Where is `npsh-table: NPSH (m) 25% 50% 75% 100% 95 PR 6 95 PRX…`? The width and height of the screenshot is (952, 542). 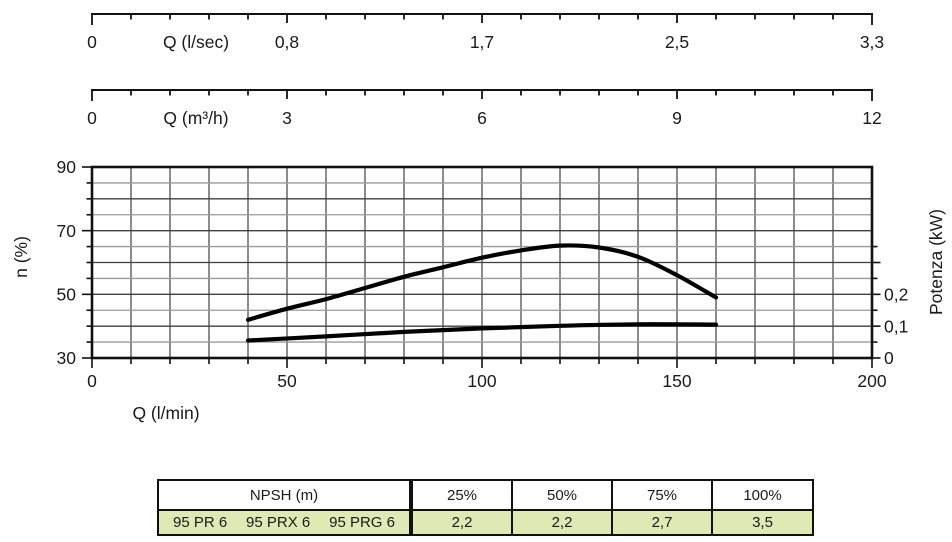 npsh-table: NPSH (m) 25% 50% 75% 100% 95 PR 6 95 PRX… is located at coordinates (485, 507).